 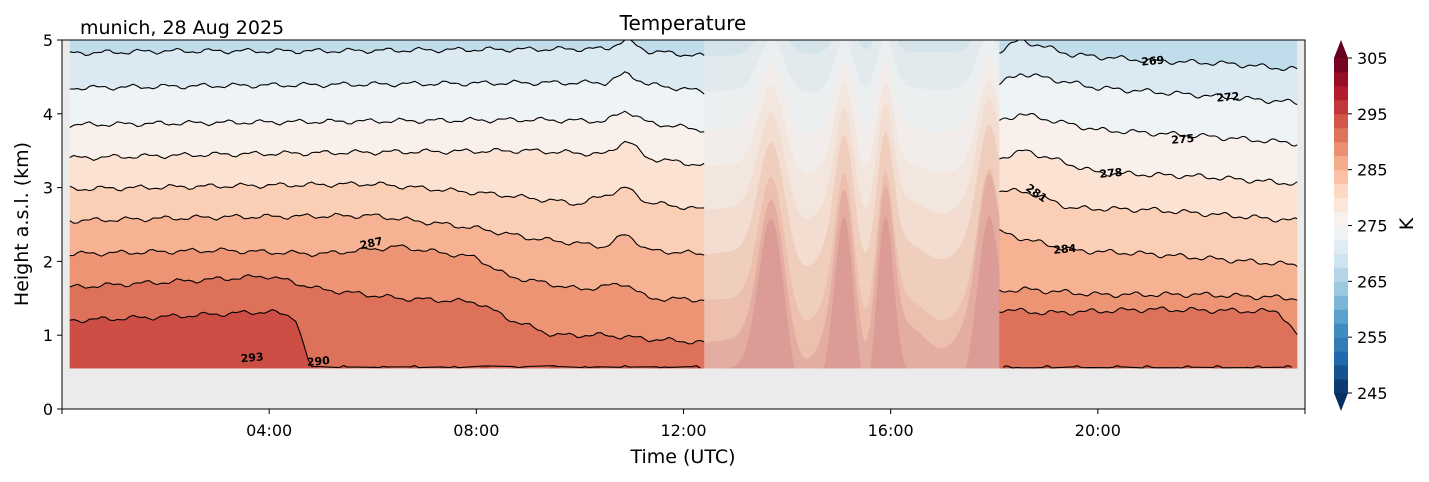 I want to click on x-axis-label: Time (UTC), so click(x=682, y=457).